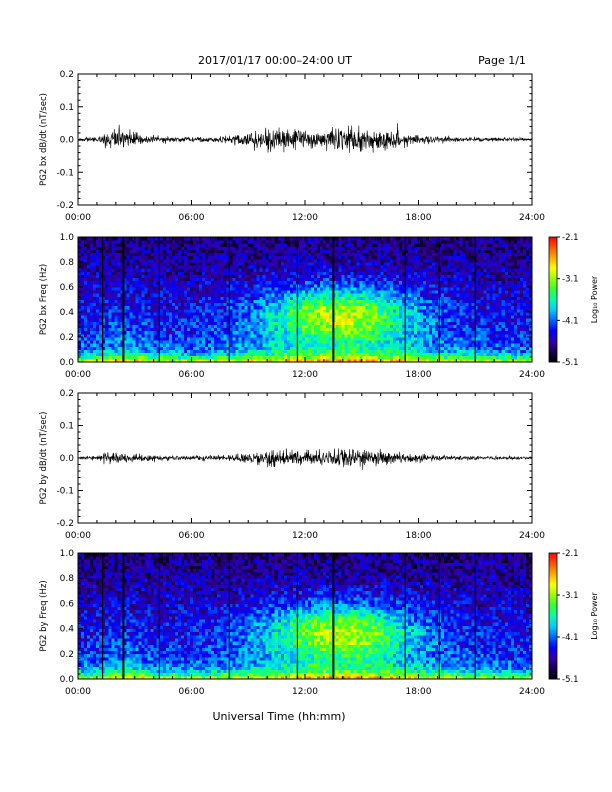 The width and height of the screenshot is (612, 792). What do you see at coordinates (305, 218) in the screenshot?
I see `x-tick-label: 12:00` at bounding box center [305, 218].